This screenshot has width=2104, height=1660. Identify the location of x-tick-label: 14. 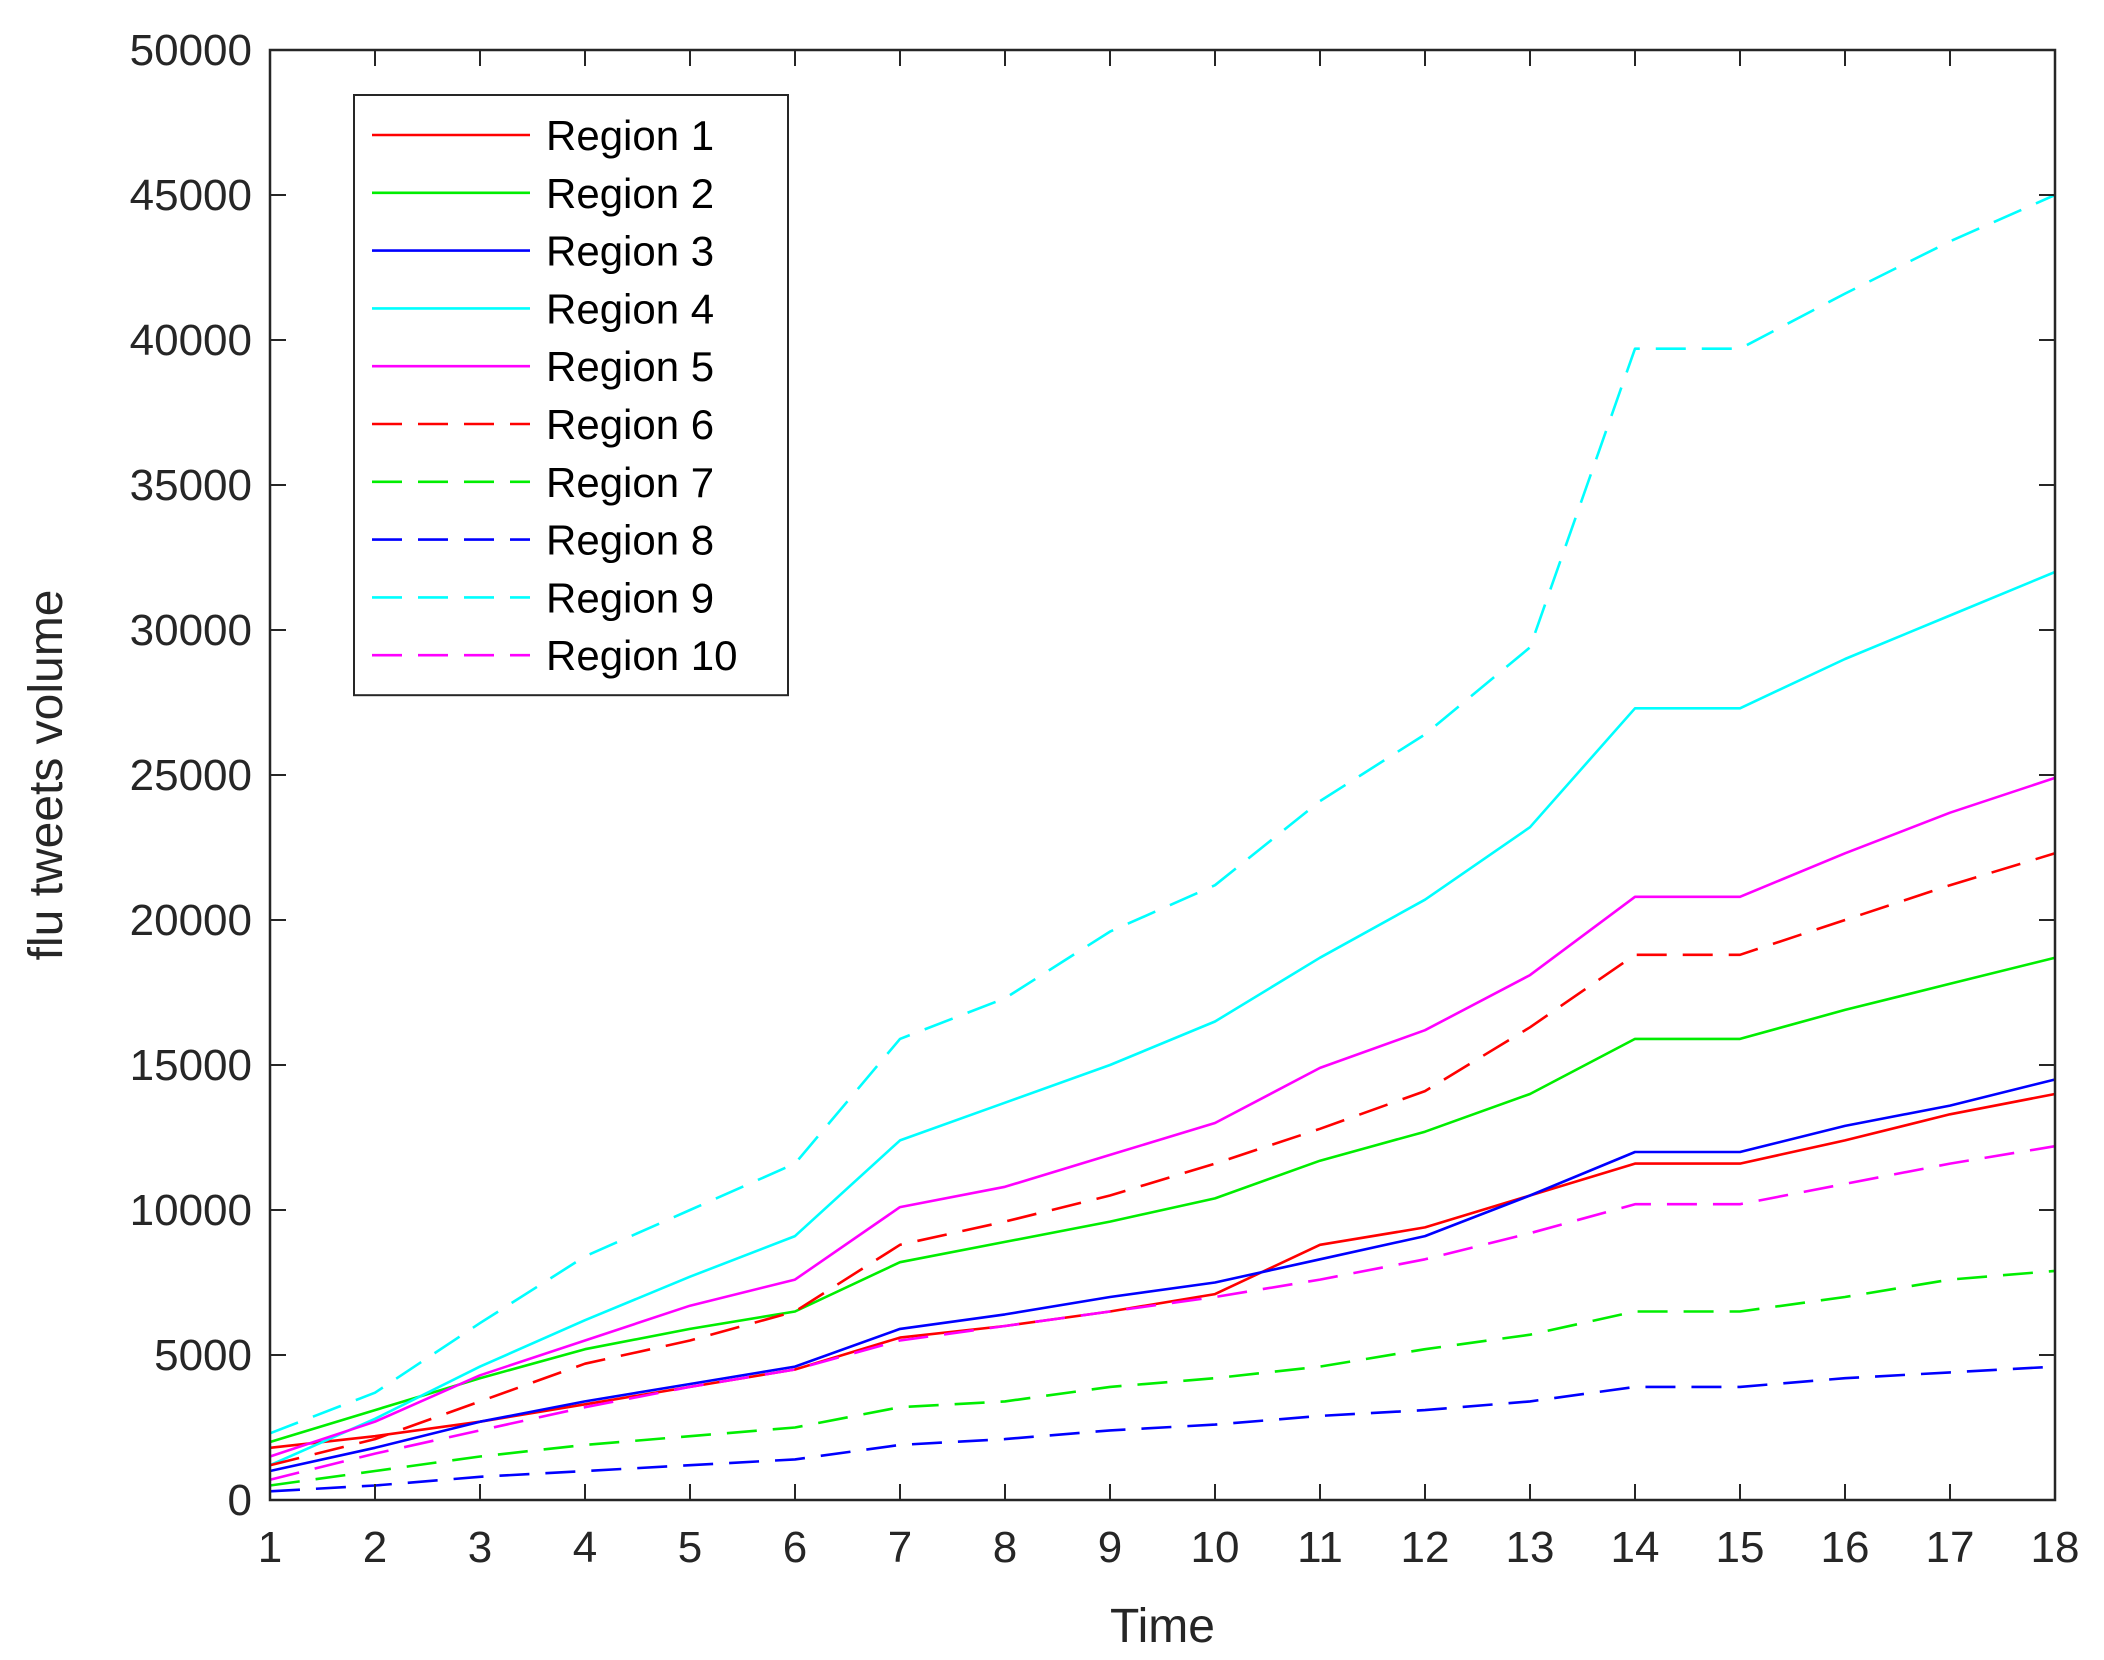
(1635, 1547).